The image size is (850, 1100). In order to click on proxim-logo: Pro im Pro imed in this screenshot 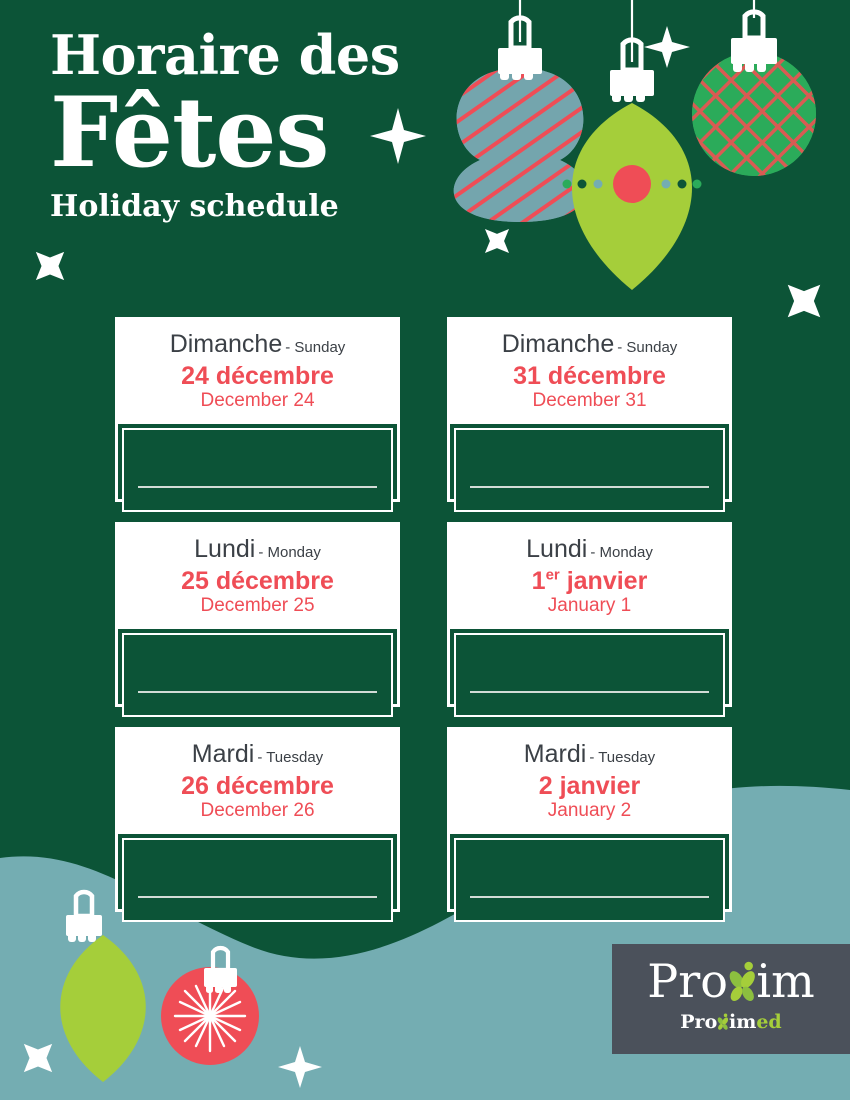, I will do `click(731, 999)`.